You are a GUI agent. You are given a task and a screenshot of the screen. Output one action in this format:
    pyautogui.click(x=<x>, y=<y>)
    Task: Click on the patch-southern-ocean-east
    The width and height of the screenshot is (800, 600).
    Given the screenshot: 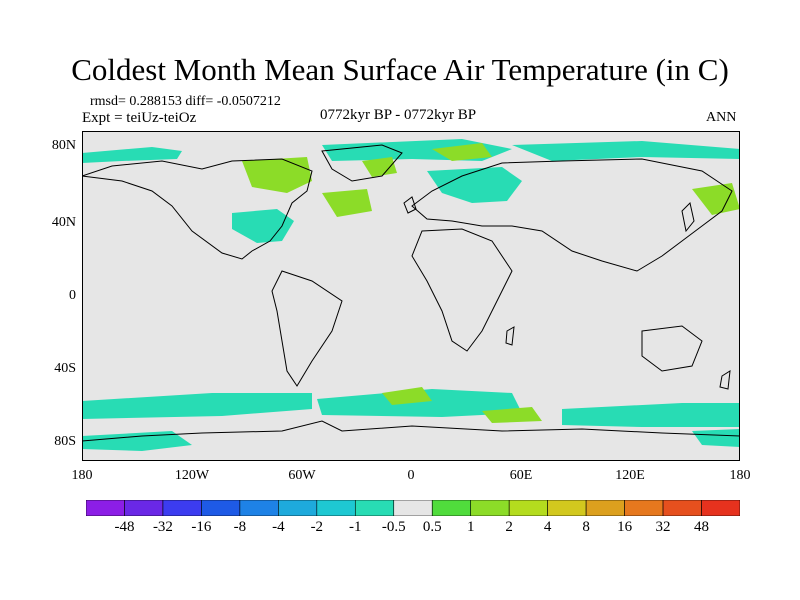 What is the action you would take?
    pyautogui.click(x=651, y=415)
    